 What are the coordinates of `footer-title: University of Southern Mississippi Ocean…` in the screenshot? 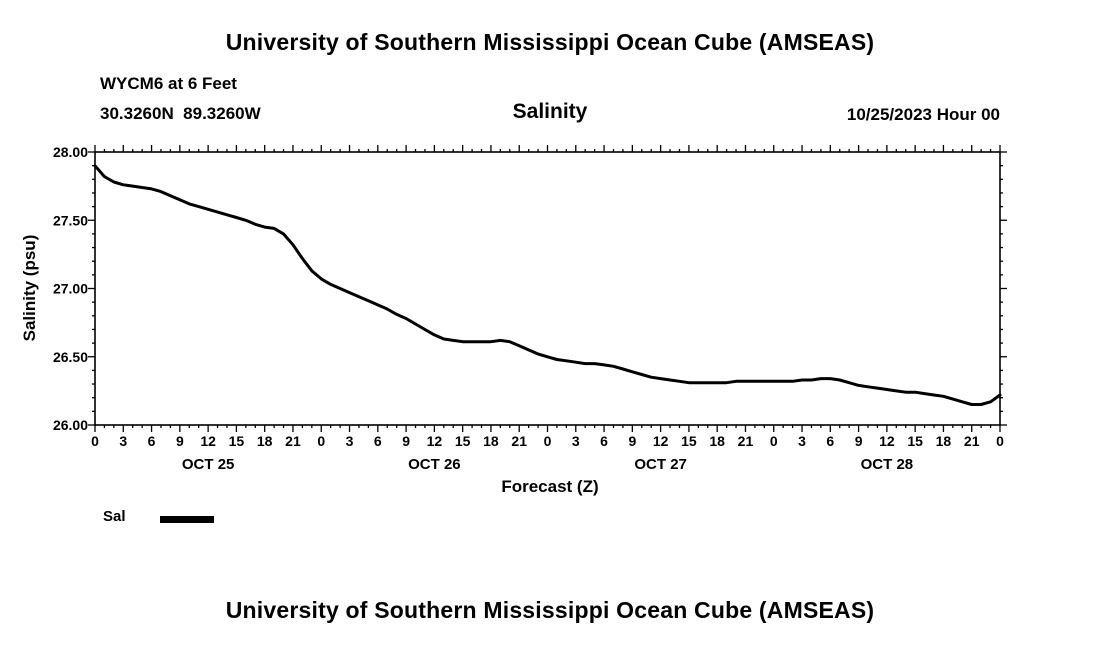 It's located at (550, 610).